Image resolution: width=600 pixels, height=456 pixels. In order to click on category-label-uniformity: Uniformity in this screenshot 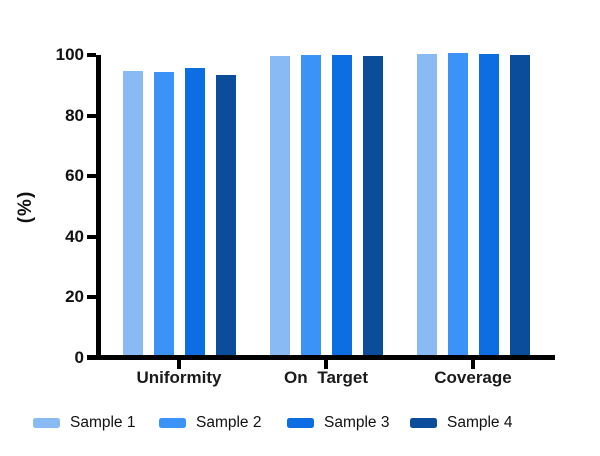, I will do `click(179, 377)`.